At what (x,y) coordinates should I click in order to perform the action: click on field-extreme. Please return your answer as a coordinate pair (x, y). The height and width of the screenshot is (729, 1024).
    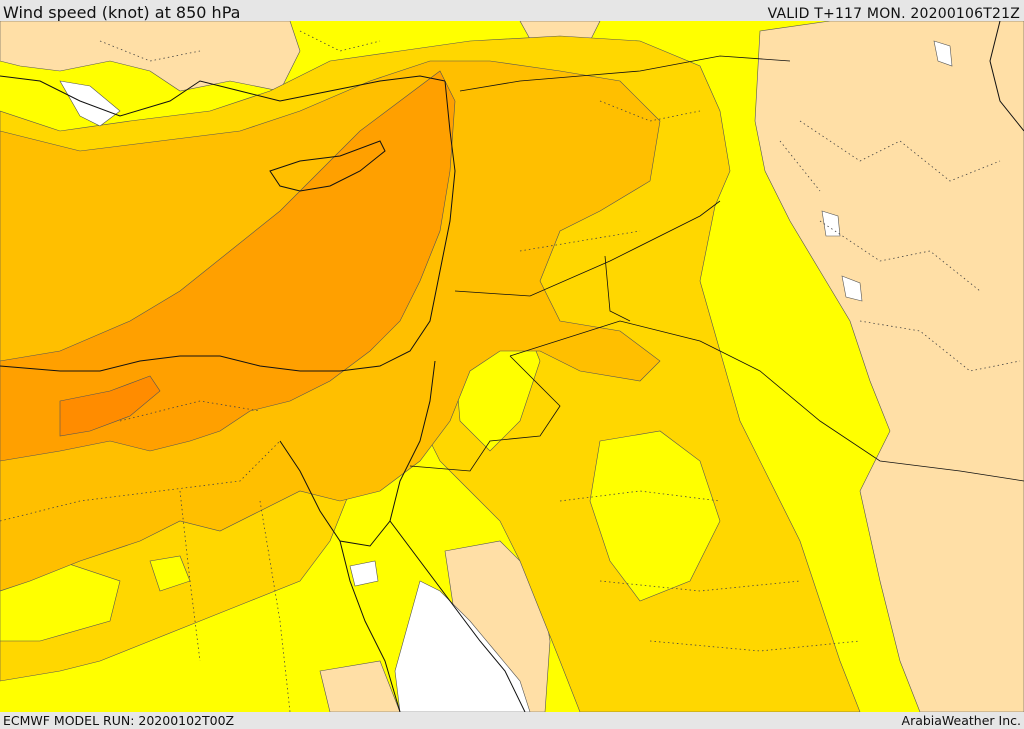
    Looking at the image, I should click on (110, 406).